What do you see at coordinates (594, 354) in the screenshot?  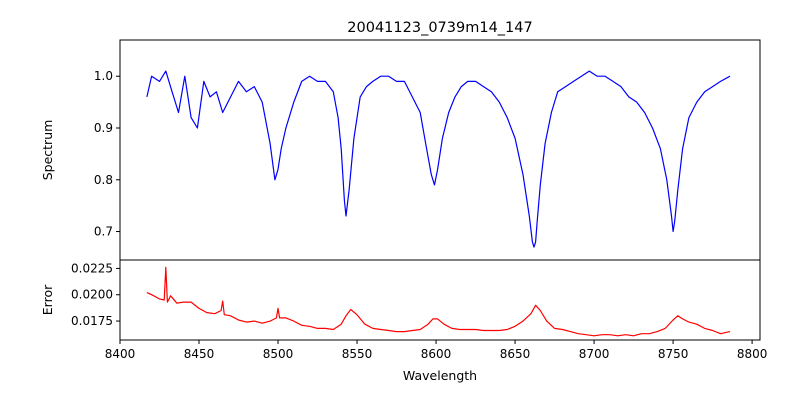 I see `x-tick-label: 8700` at bounding box center [594, 354].